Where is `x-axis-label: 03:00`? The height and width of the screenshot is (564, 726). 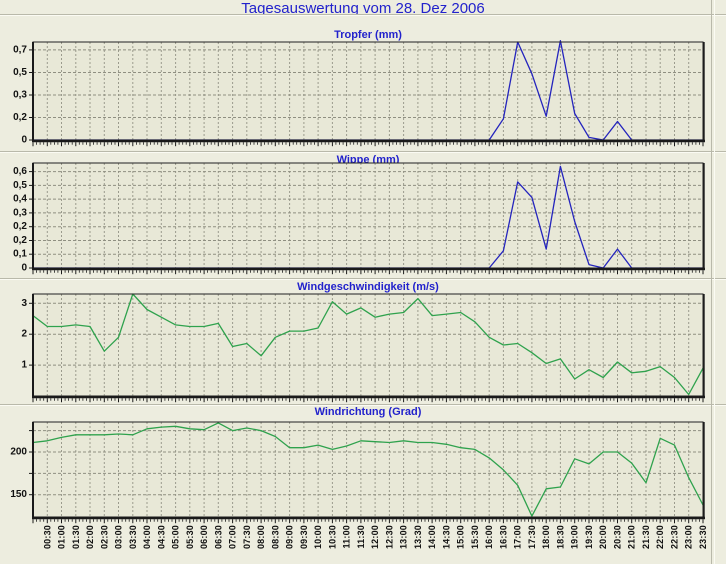 x-axis-label: 03:00 is located at coordinates (119, 537).